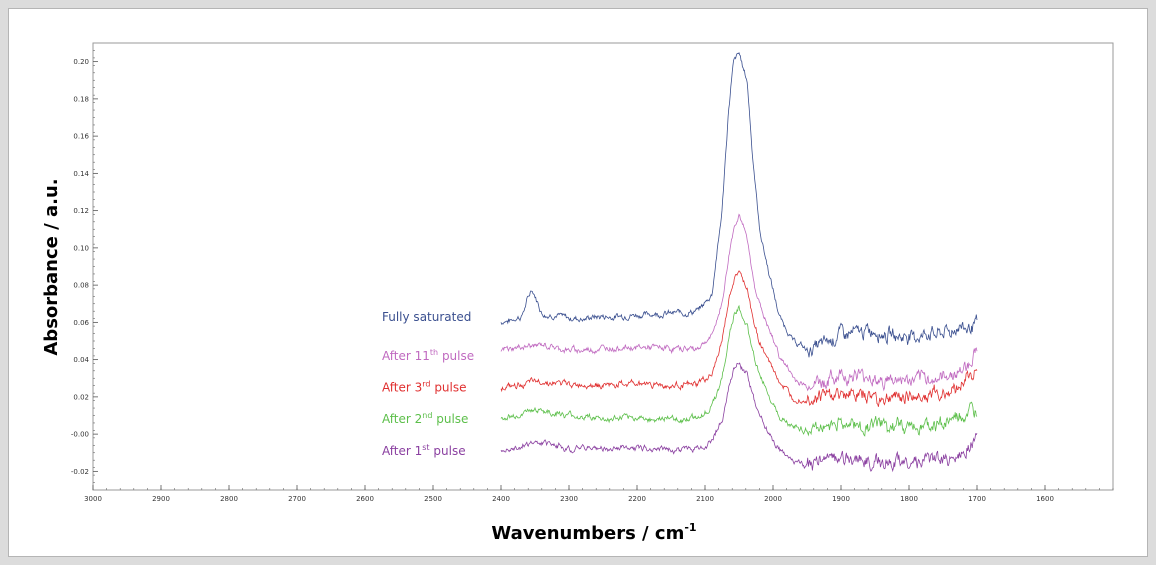 Image resolution: width=1156 pixels, height=565 pixels. I want to click on x-tick-label: 1900, so click(841, 499).